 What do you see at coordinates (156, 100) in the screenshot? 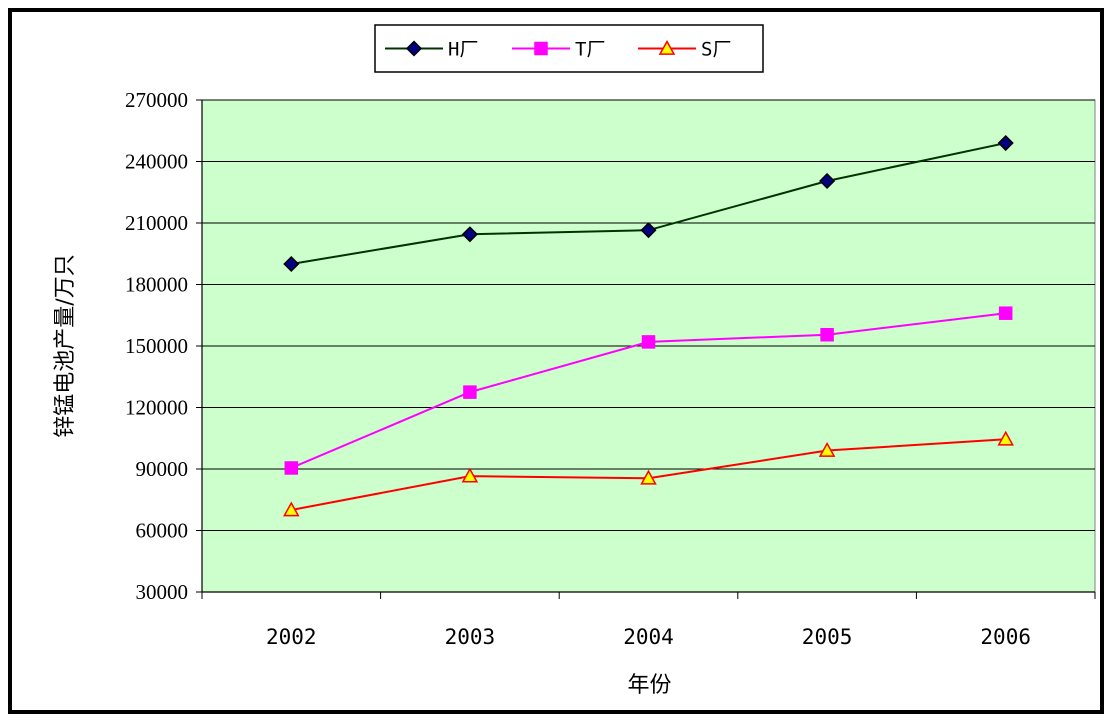
I see `y-tick-label: 270000` at bounding box center [156, 100].